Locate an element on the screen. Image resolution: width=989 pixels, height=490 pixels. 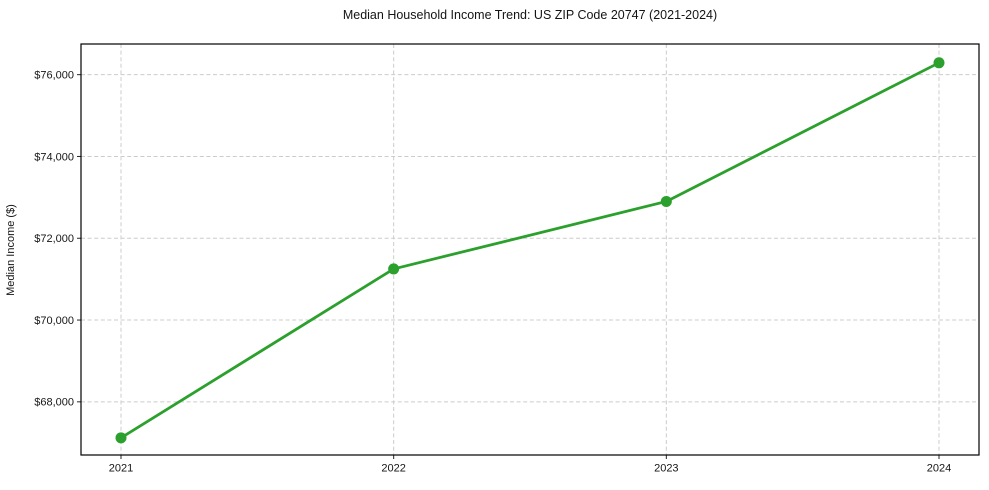
y-tick-label: $70,000 is located at coordinates (54, 321).